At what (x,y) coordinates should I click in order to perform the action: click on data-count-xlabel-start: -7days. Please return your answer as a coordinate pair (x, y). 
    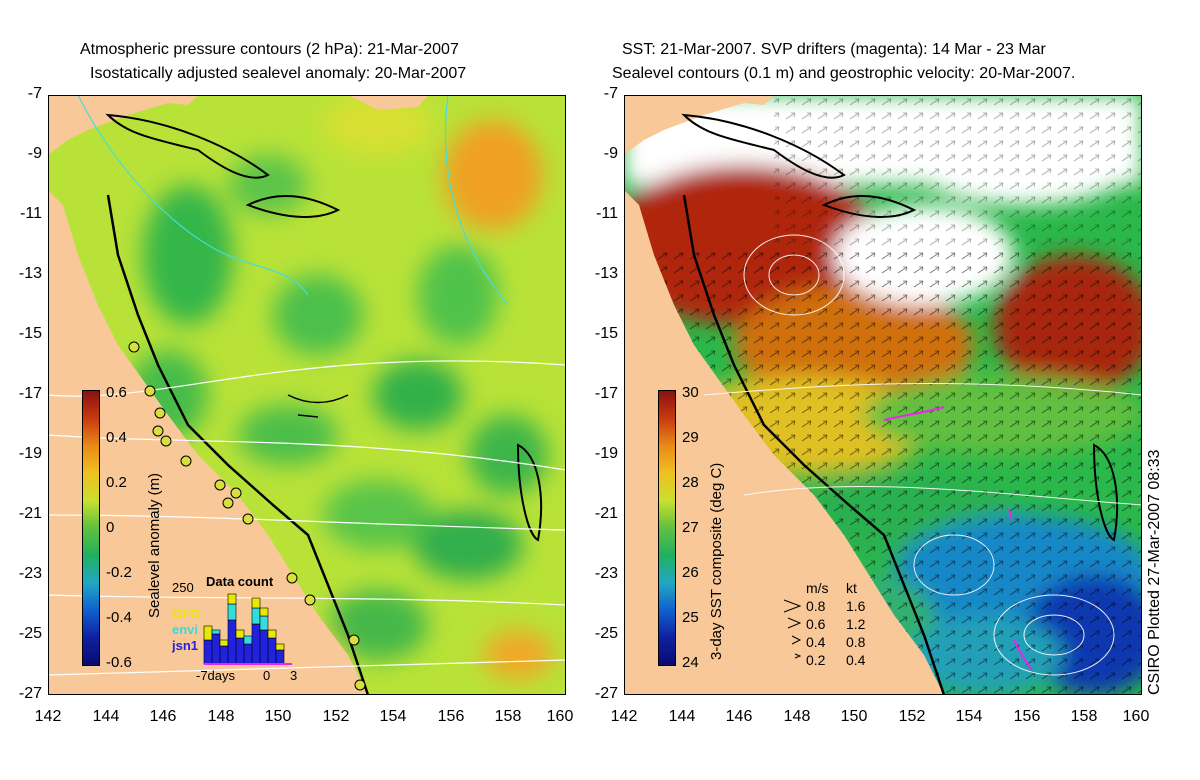
    Looking at the image, I should click on (216, 675).